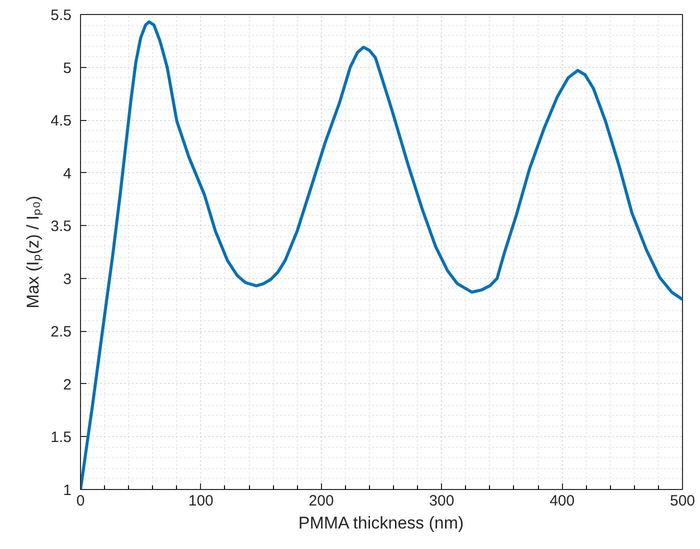 The height and width of the screenshot is (549, 700). Describe the element at coordinates (562, 501) in the screenshot. I see `x-tick-label: 400` at that location.